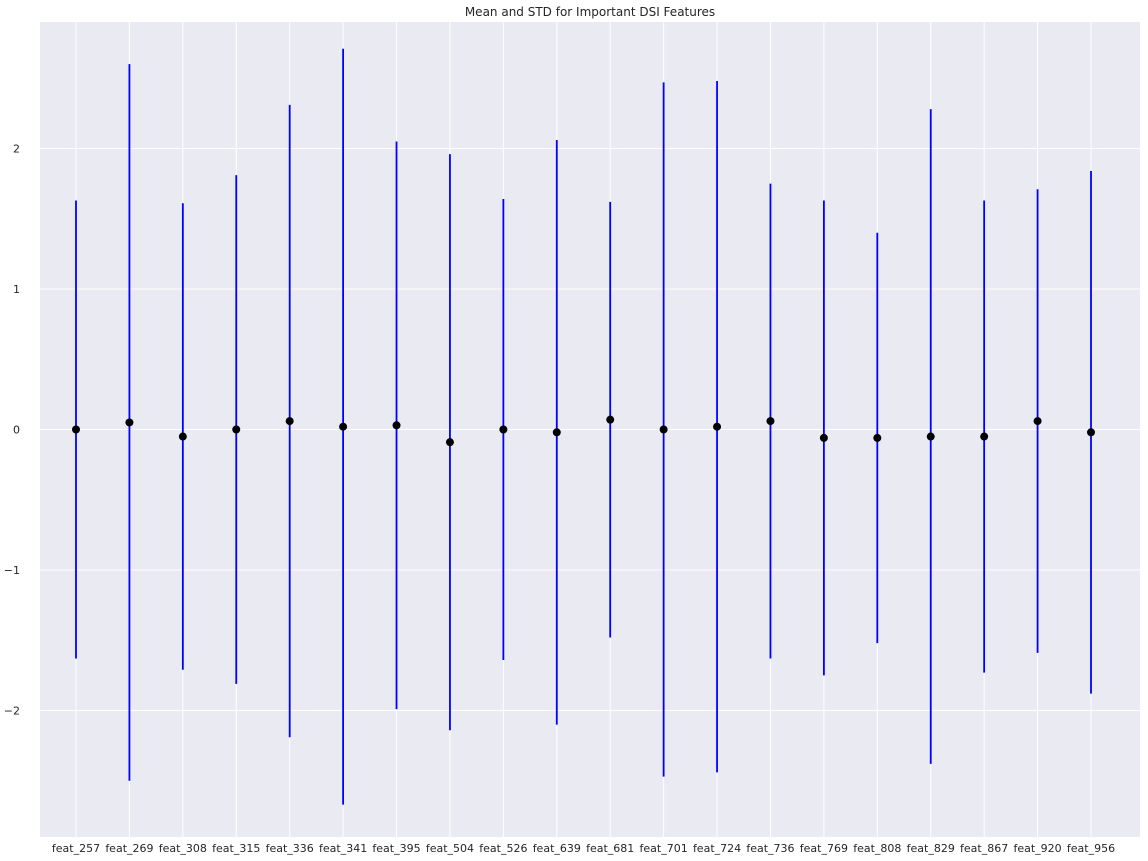 This screenshot has height=861, width=1148. What do you see at coordinates (717, 848) in the screenshot?
I see `x-tick-label: feat_724` at bounding box center [717, 848].